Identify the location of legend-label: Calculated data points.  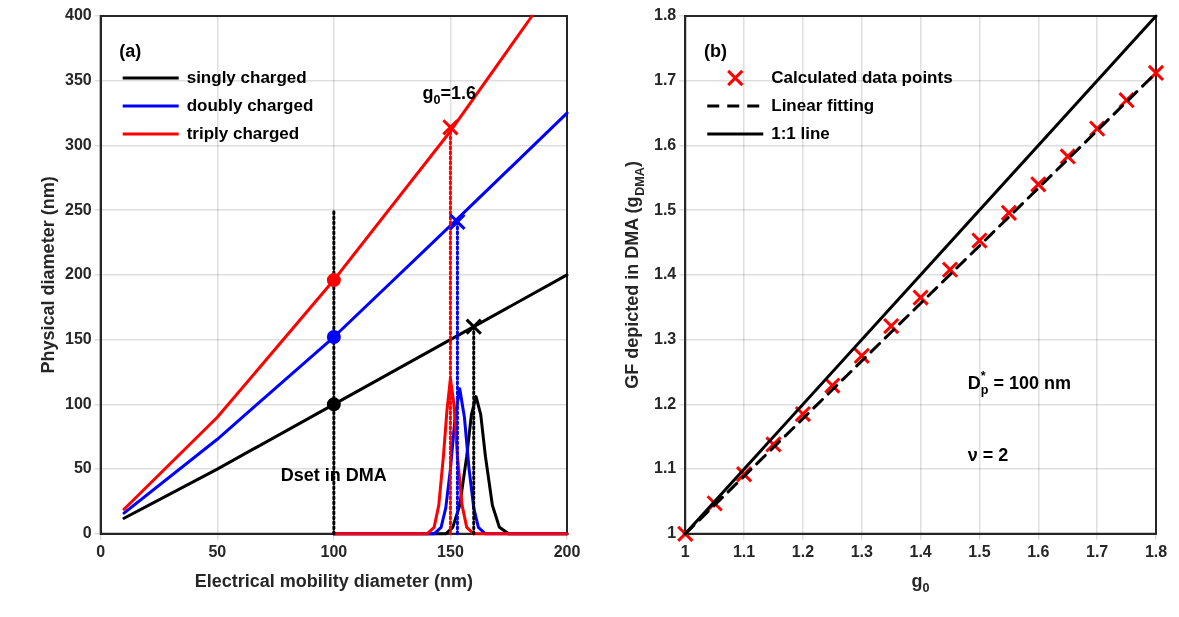
(862, 77).